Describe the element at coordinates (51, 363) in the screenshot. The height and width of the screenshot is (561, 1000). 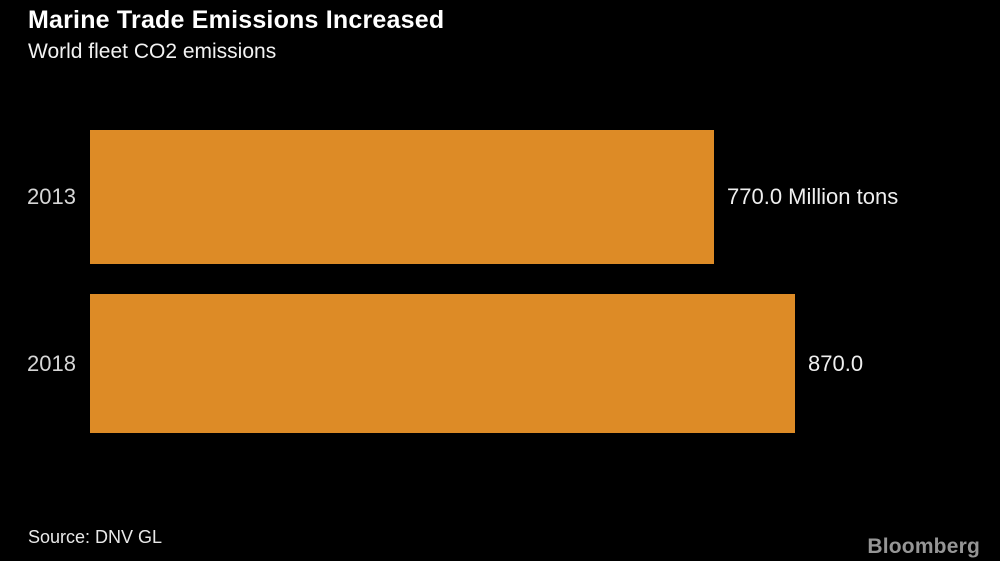
I see `category-label-2018: 2018` at that location.